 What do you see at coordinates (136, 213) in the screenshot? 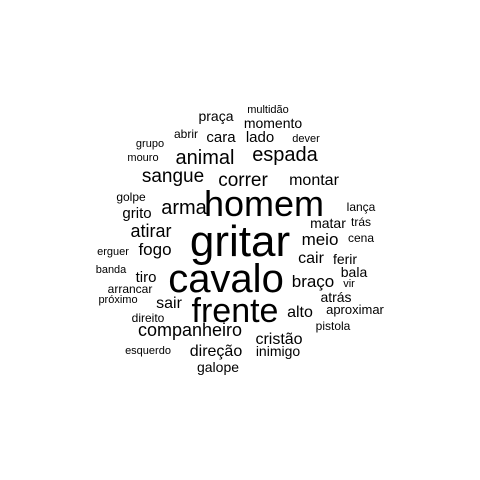
I see `word-grito: grito` at bounding box center [136, 213].